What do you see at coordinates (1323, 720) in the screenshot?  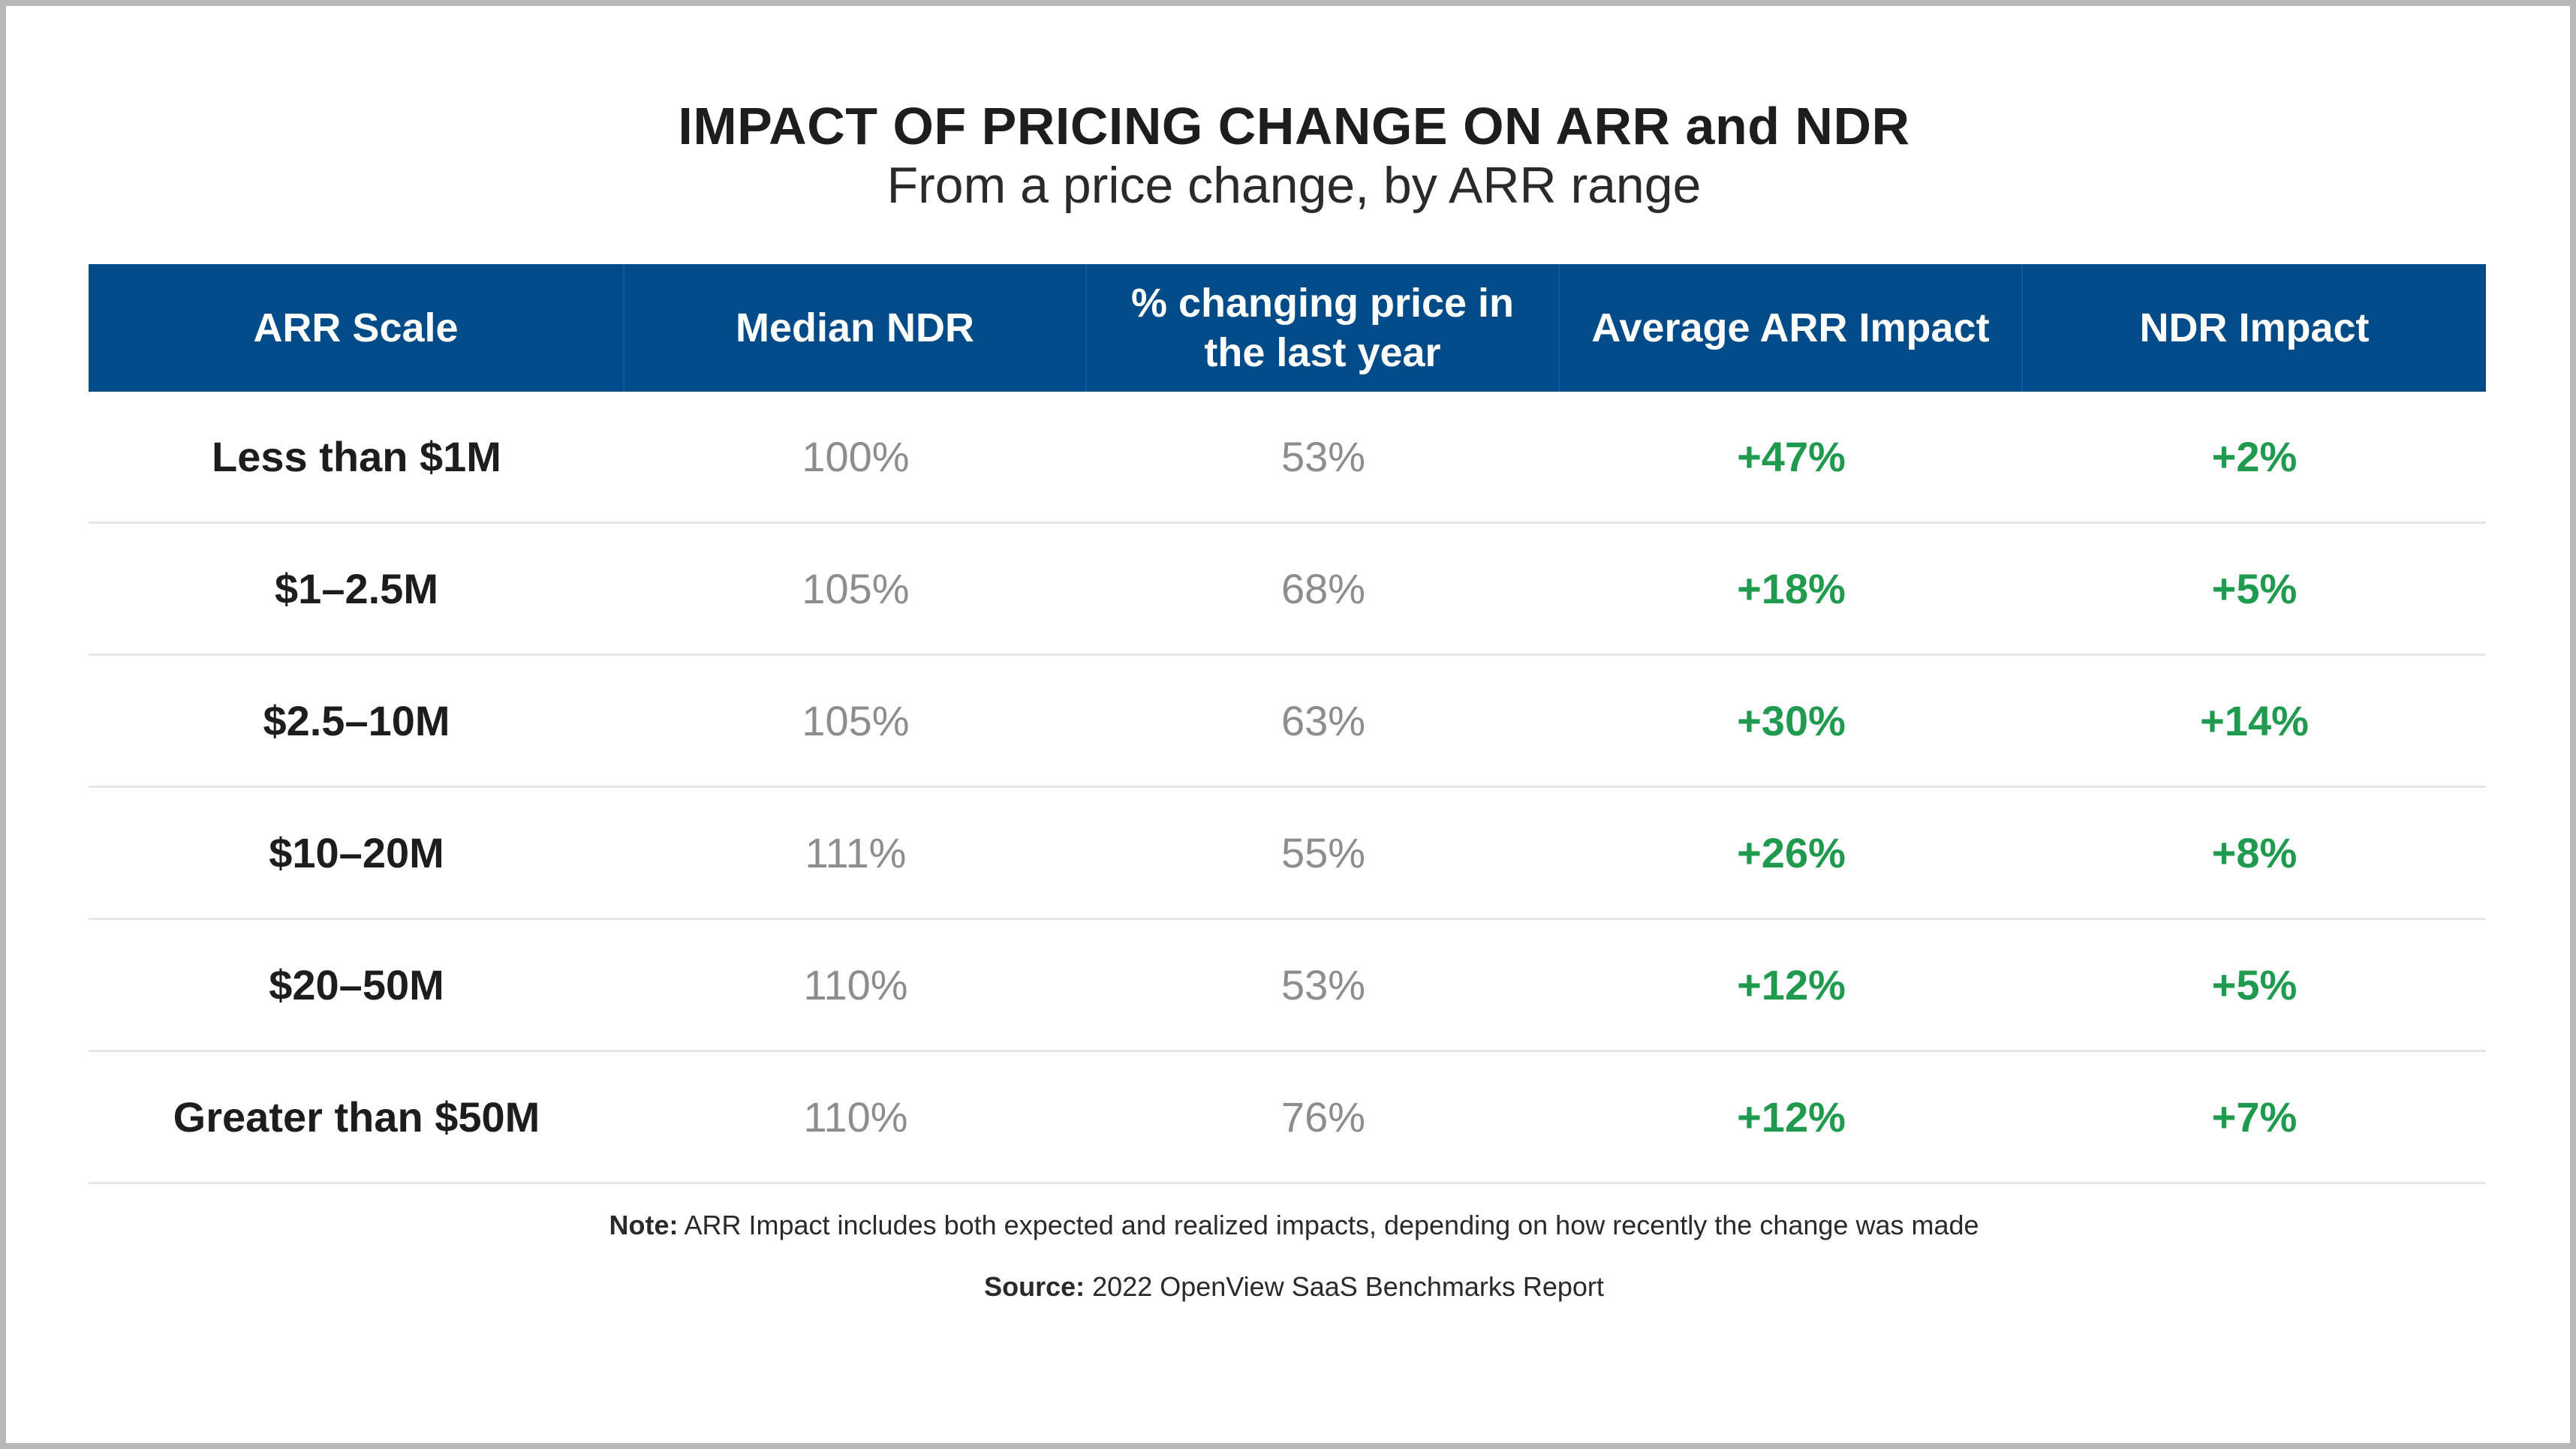 I see `cell-pct-changing: 63%` at bounding box center [1323, 720].